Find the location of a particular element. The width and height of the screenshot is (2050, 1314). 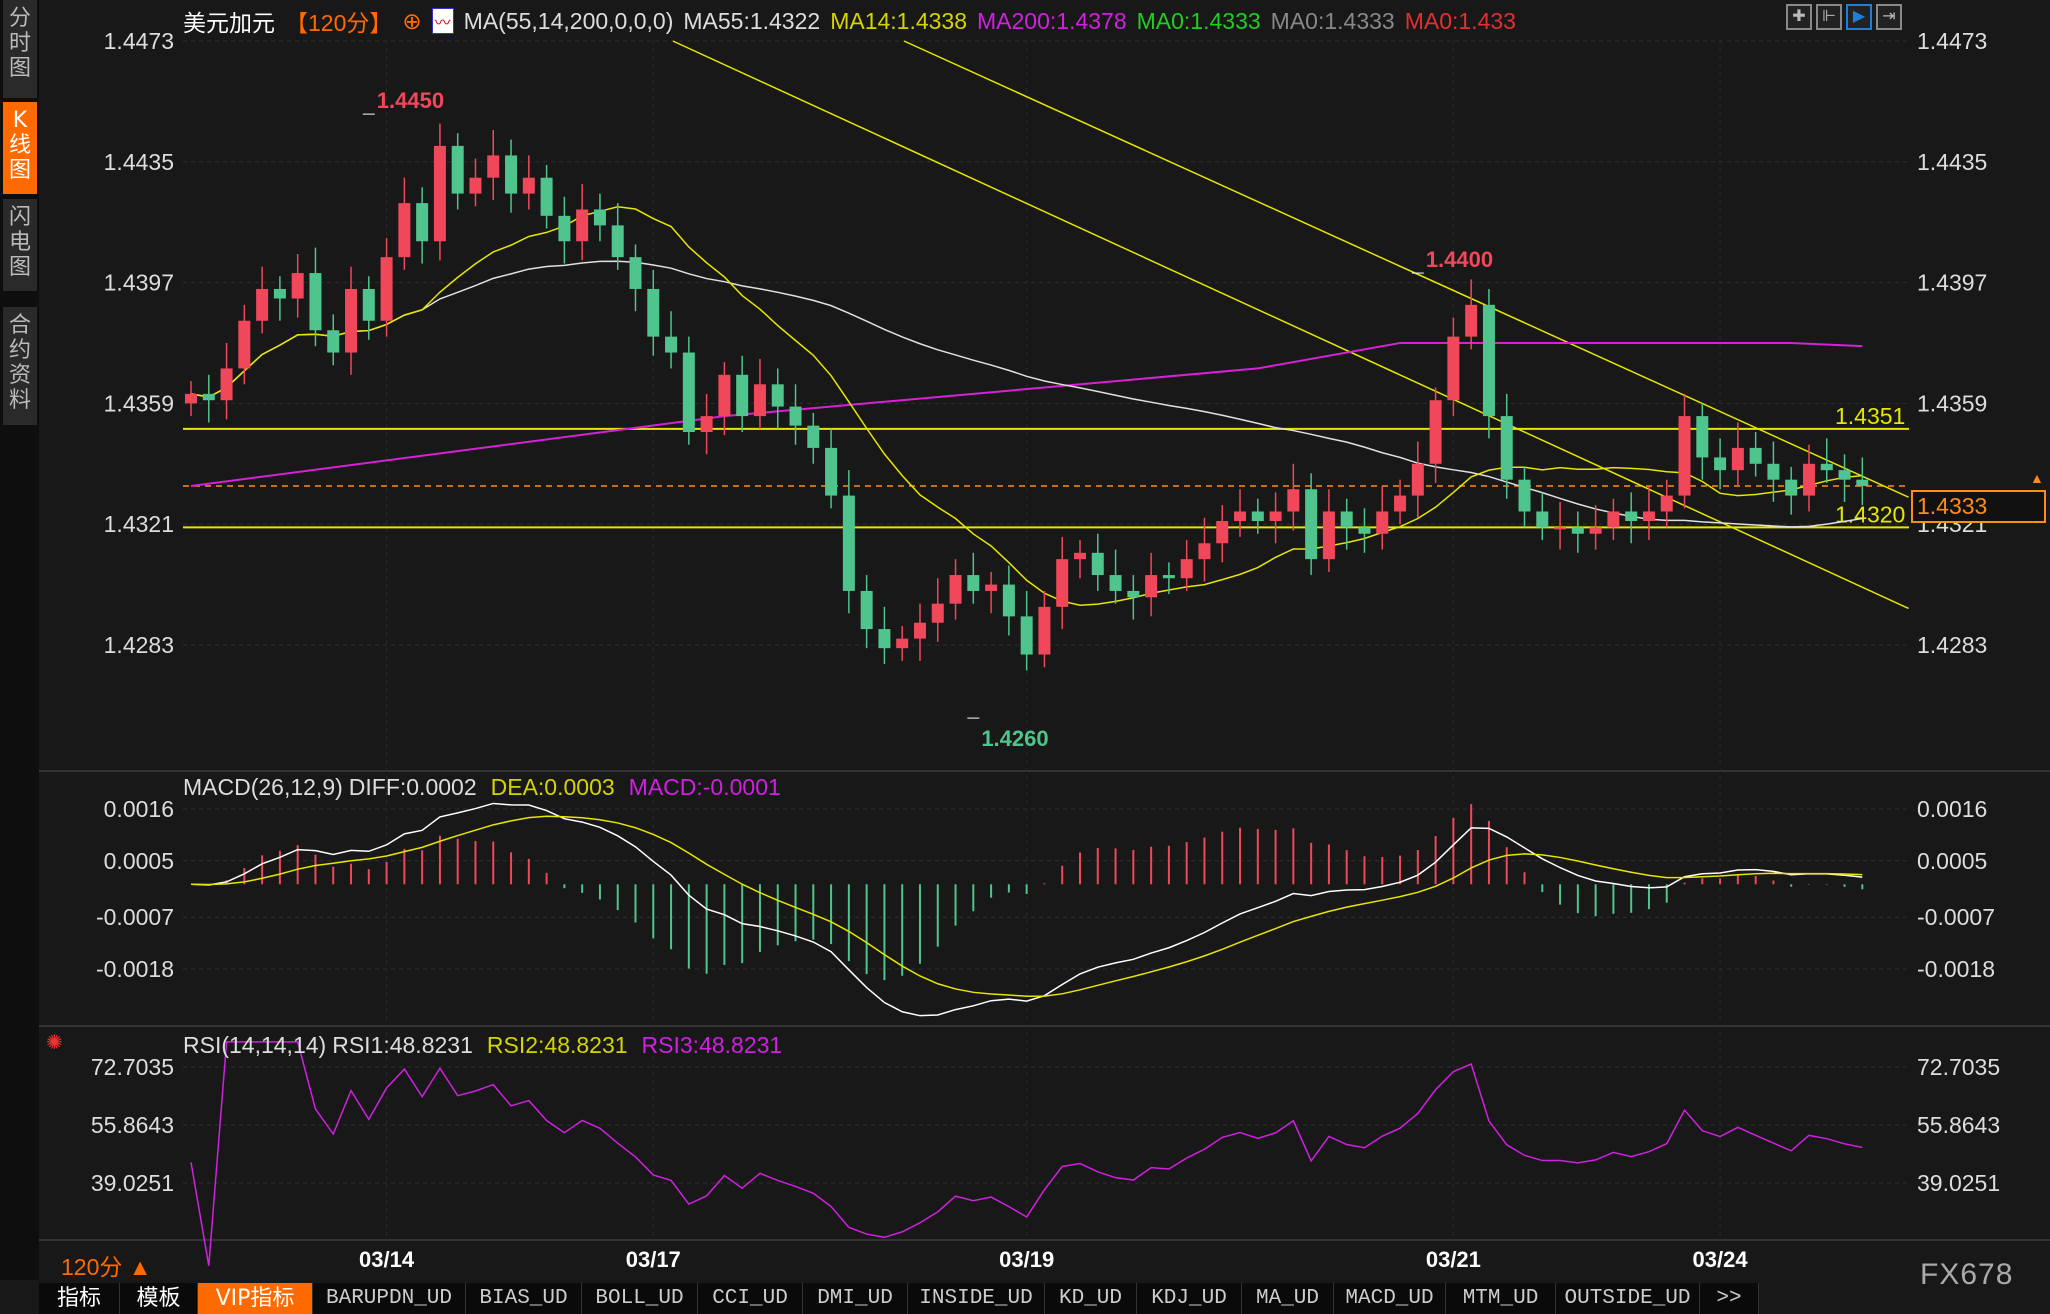

sidebar-tab-contract: 合约资料 is located at coordinates (20, 366).